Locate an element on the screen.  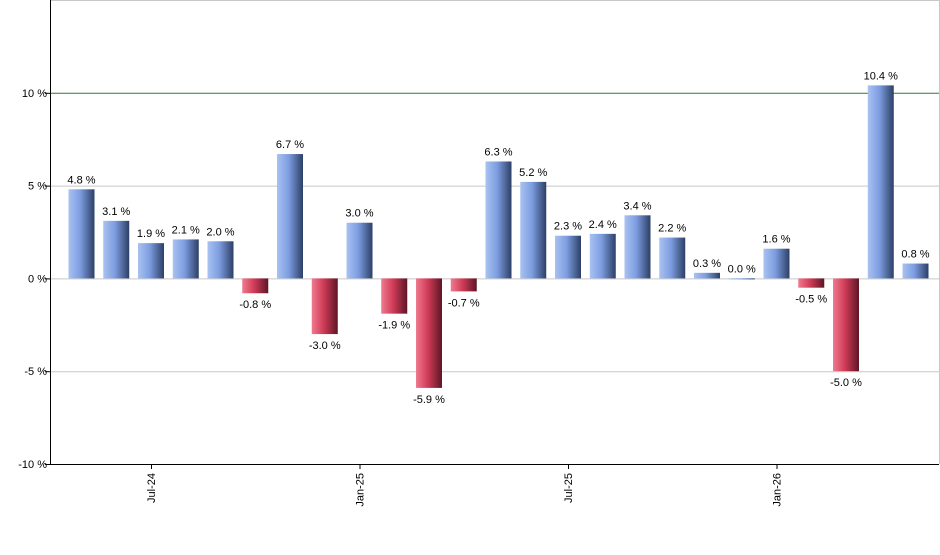
data-label: 2.3 % is located at coordinates (568, 227).